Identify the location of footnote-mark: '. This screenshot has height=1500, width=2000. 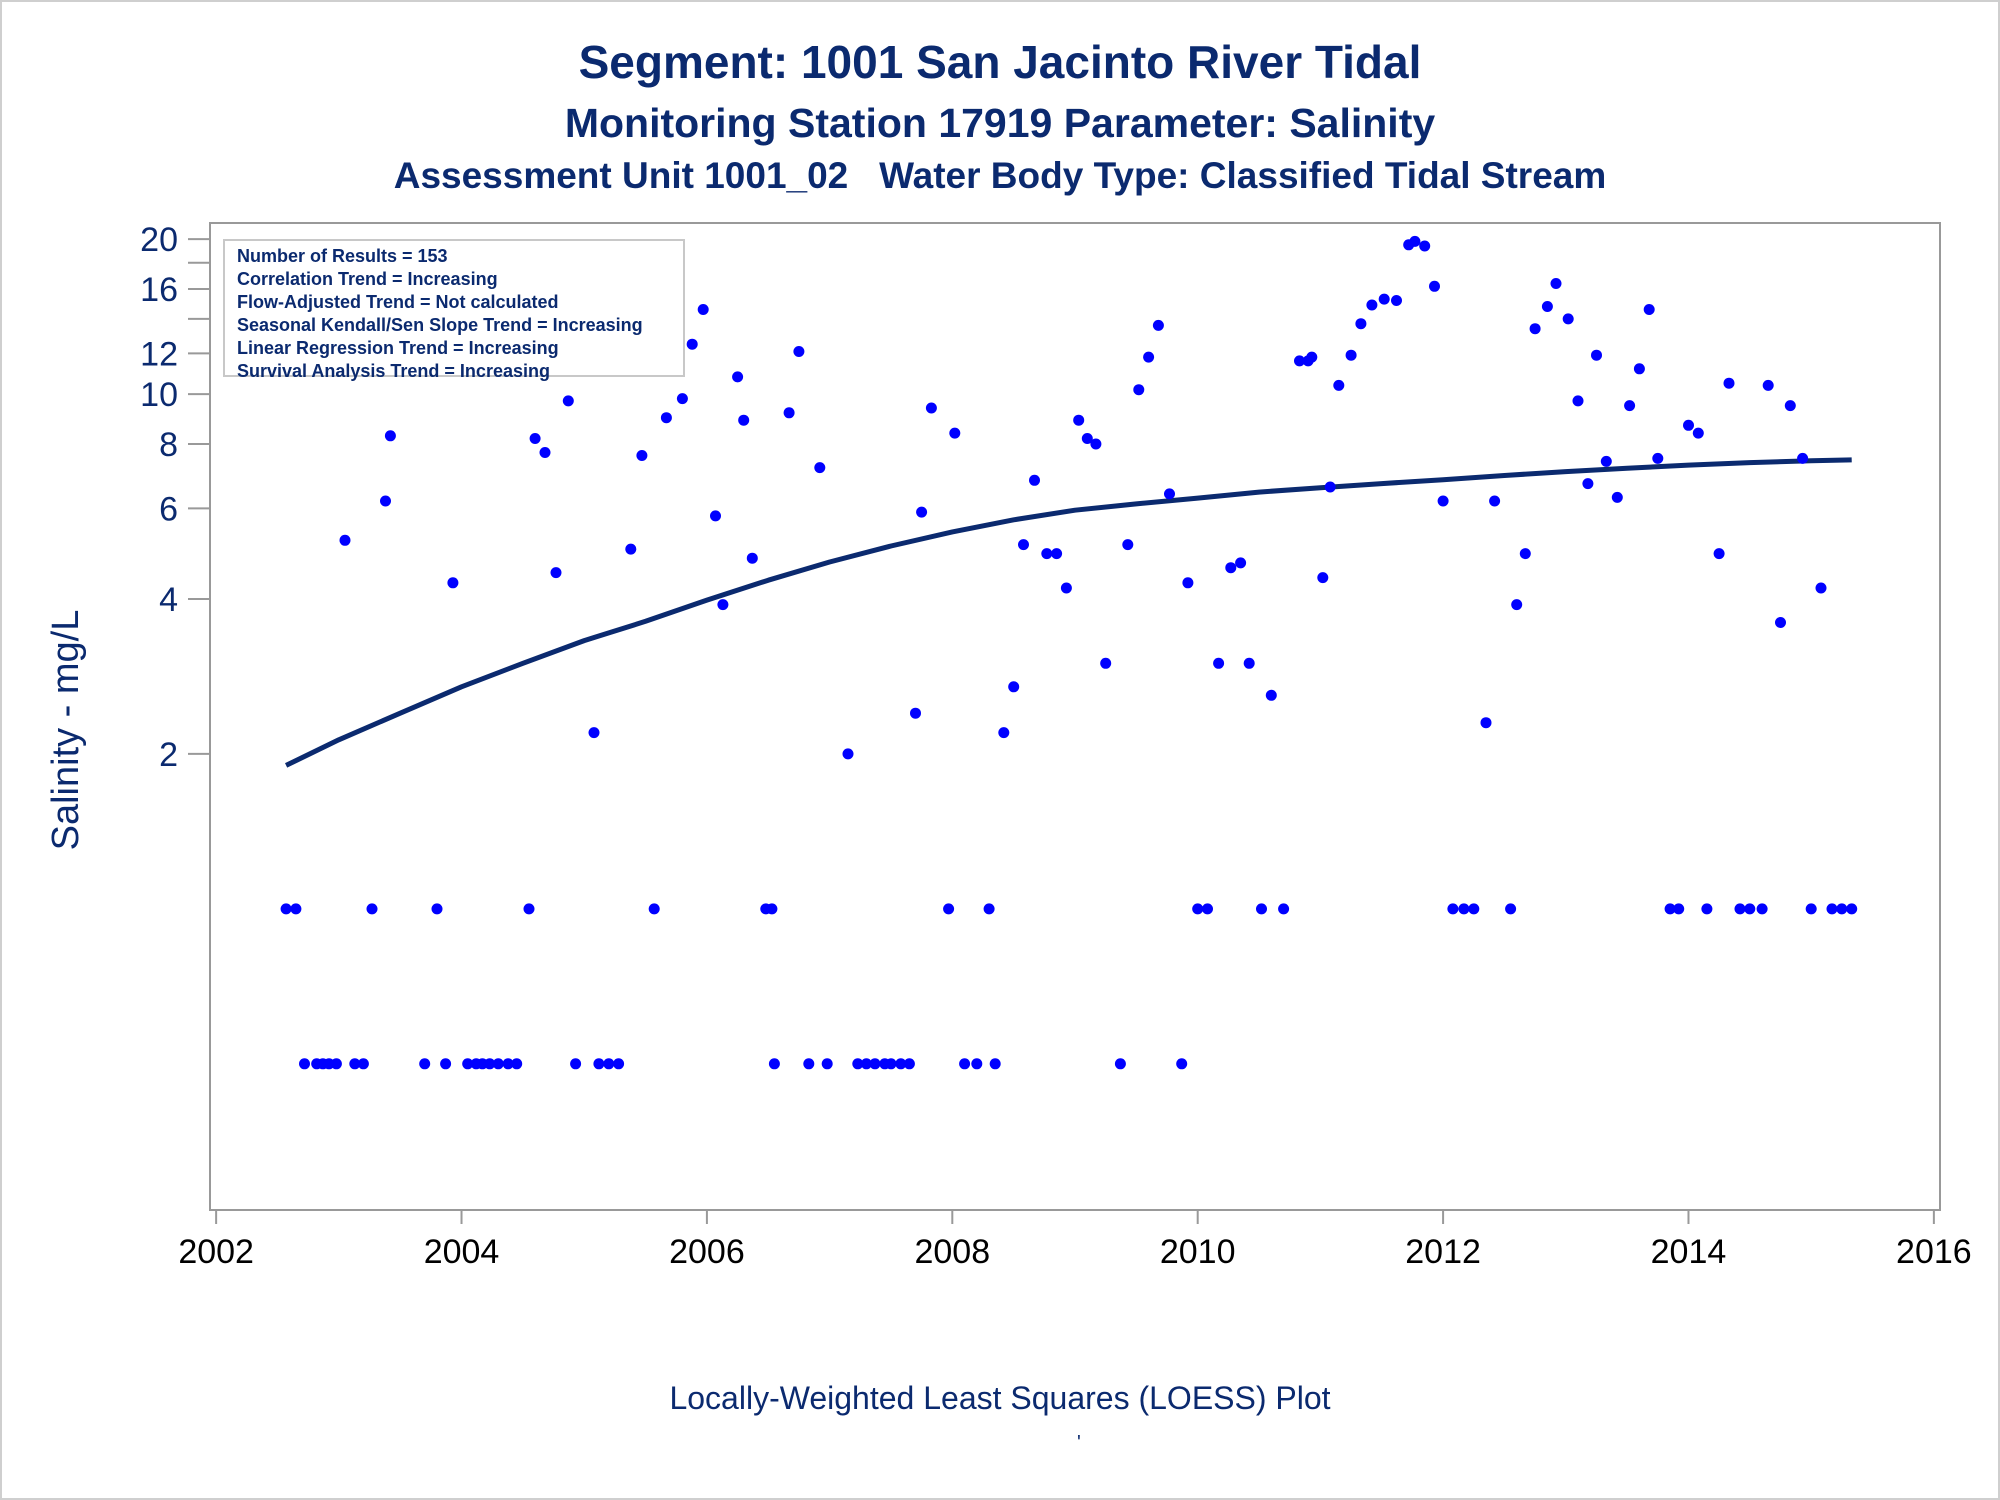
(1079, 1443).